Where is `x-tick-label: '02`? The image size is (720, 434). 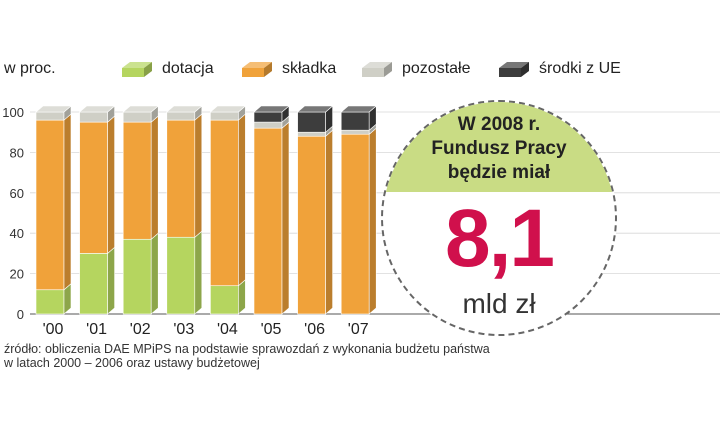
x-tick-label: '02 is located at coordinates (140, 329).